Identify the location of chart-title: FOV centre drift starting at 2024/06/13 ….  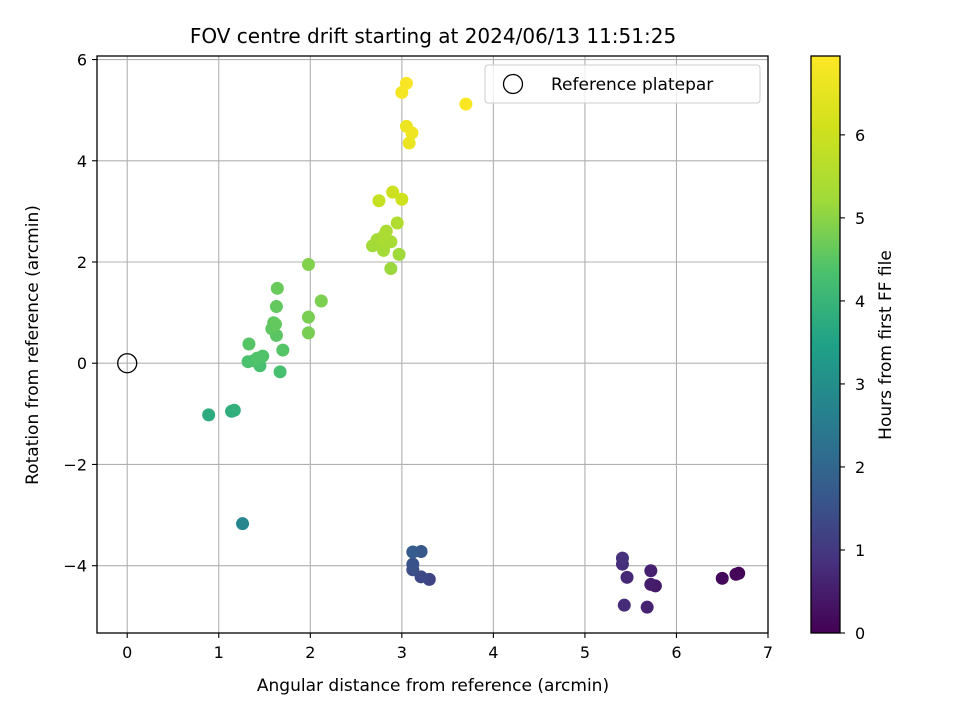
(433, 36).